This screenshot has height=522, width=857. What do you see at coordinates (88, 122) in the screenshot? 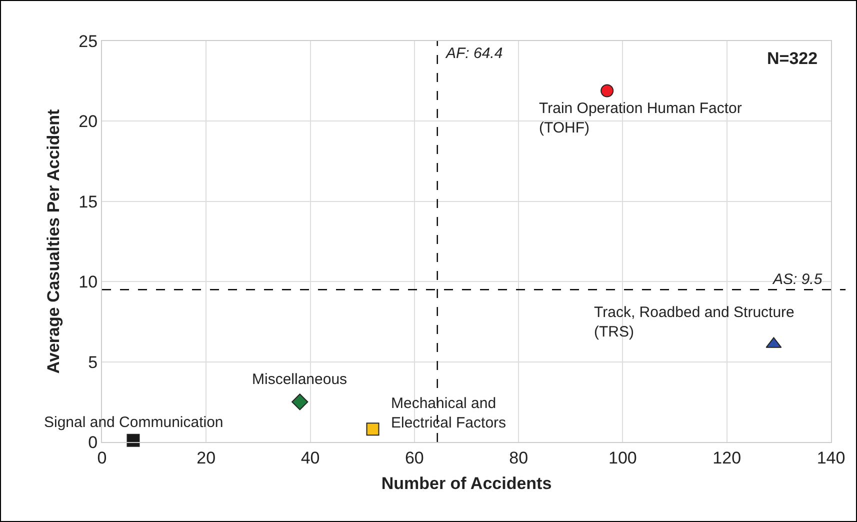
I see `y-tick-label: 20` at bounding box center [88, 122].